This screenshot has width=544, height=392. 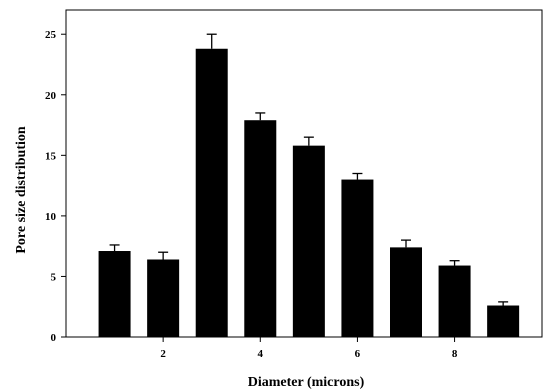 What do you see at coordinates (51, 96) in the screenshot?
I see `y-tick-label: 20` at bounding box center [51, 96].